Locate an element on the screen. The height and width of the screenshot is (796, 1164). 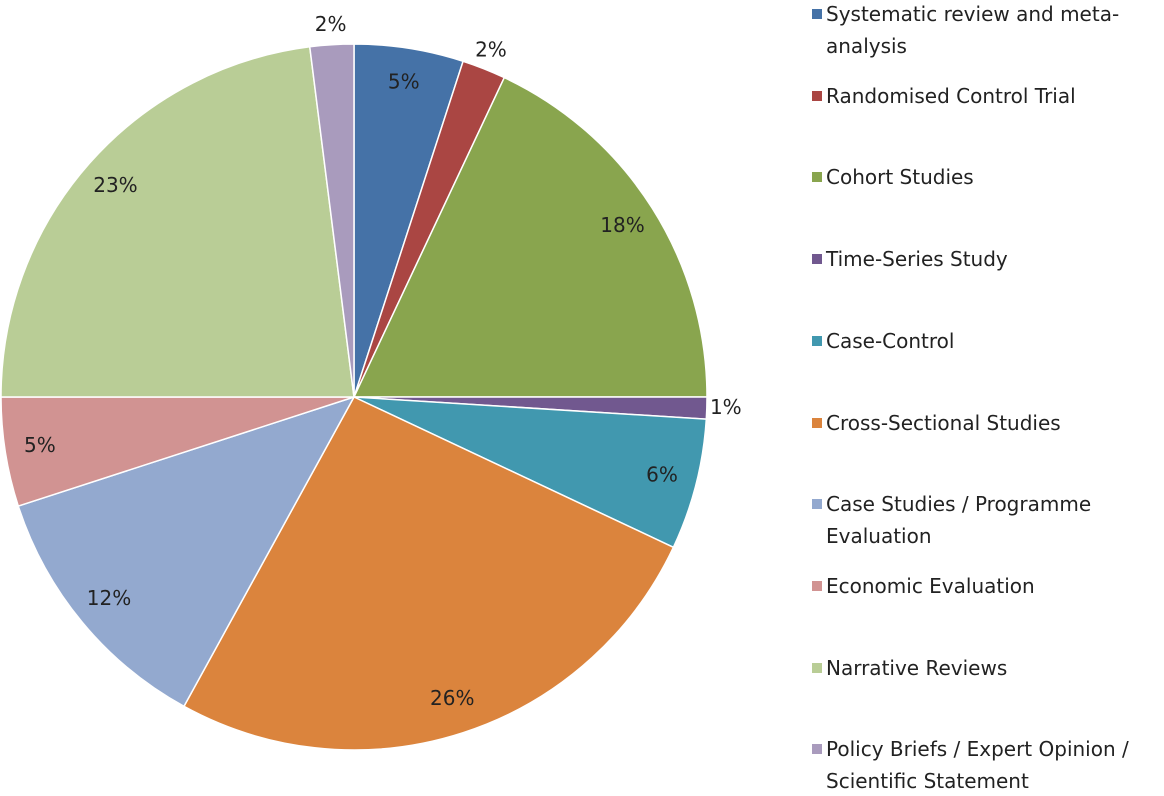
legend-label: Systematic review and meta-analysis is located at coordinates (973, 30).